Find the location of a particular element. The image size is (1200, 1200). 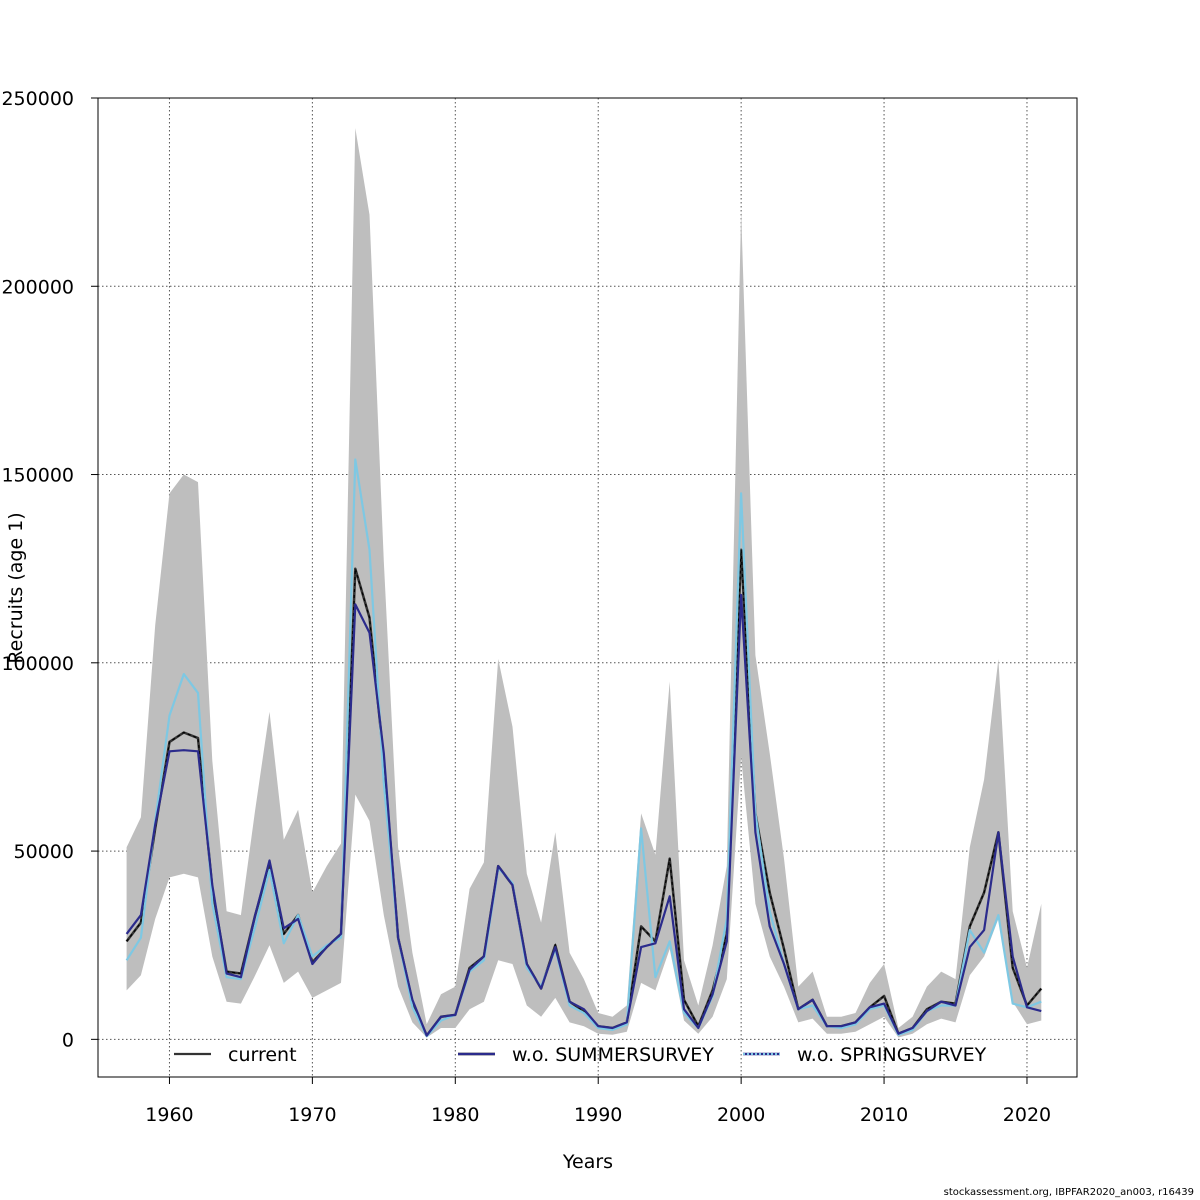

legend-label: current is located at coordinates (262, 1055).